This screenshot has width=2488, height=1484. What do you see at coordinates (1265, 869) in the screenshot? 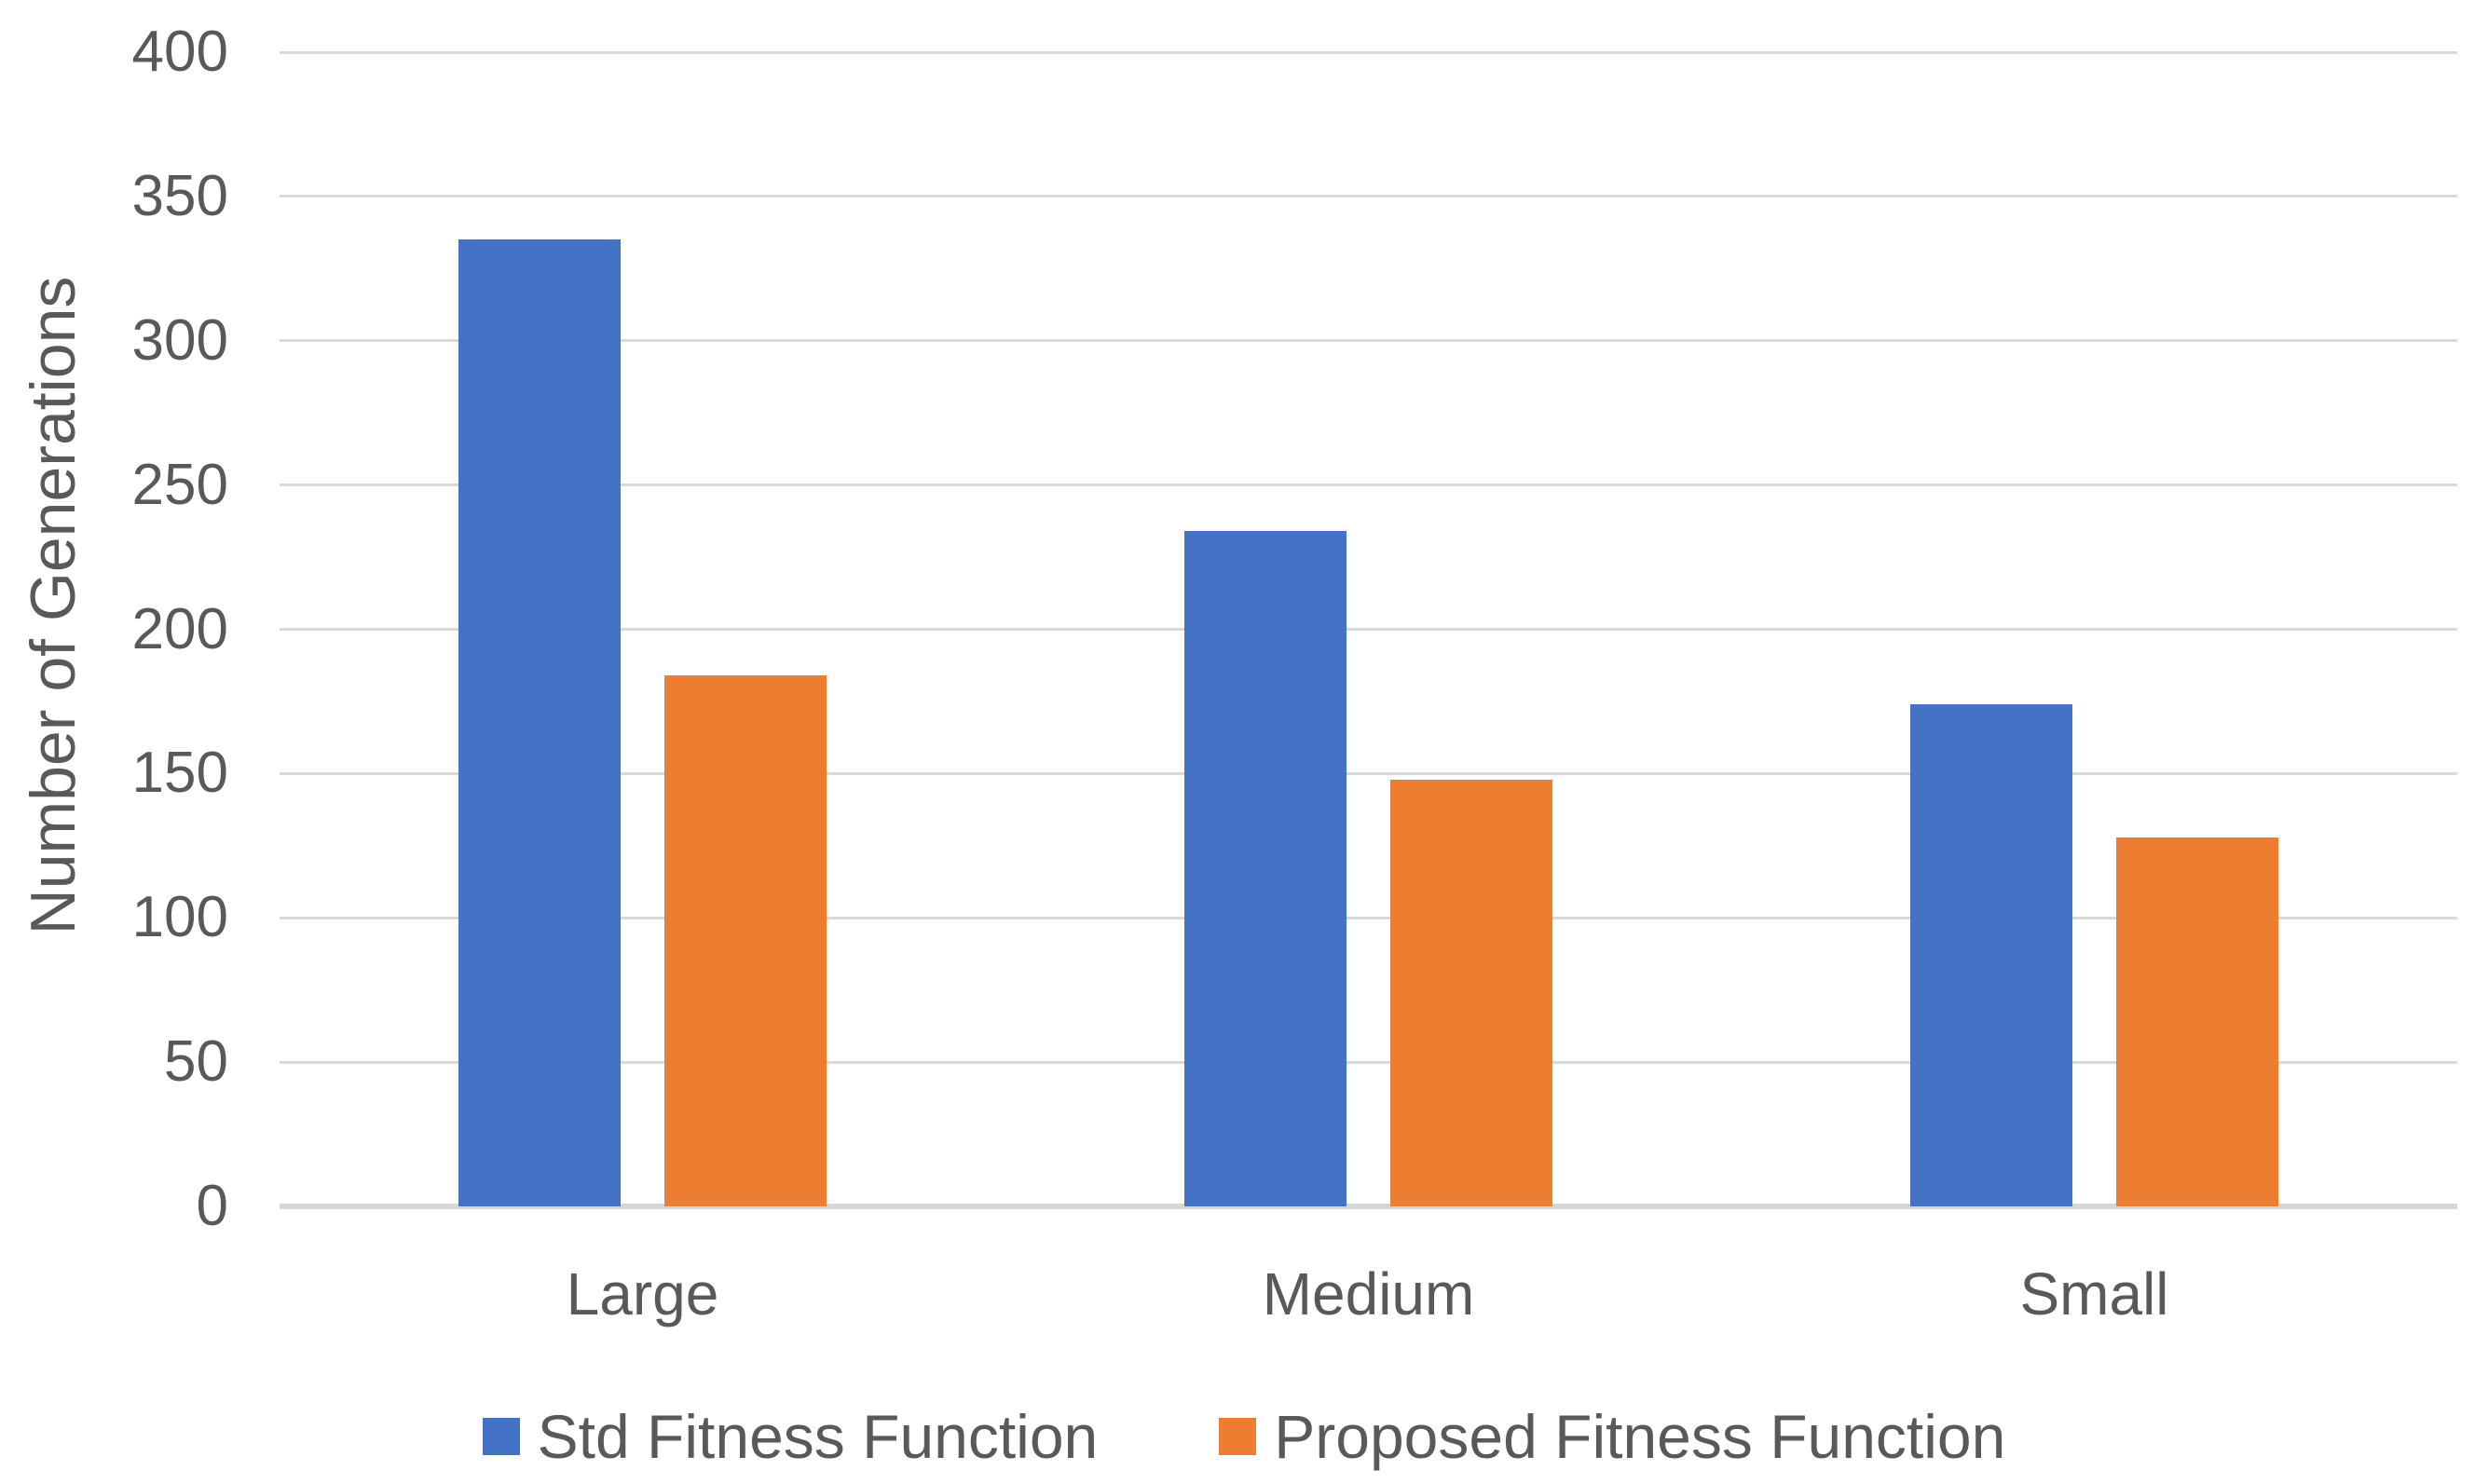
I see `bar-std-medium` at bounding box center [1265, 869].